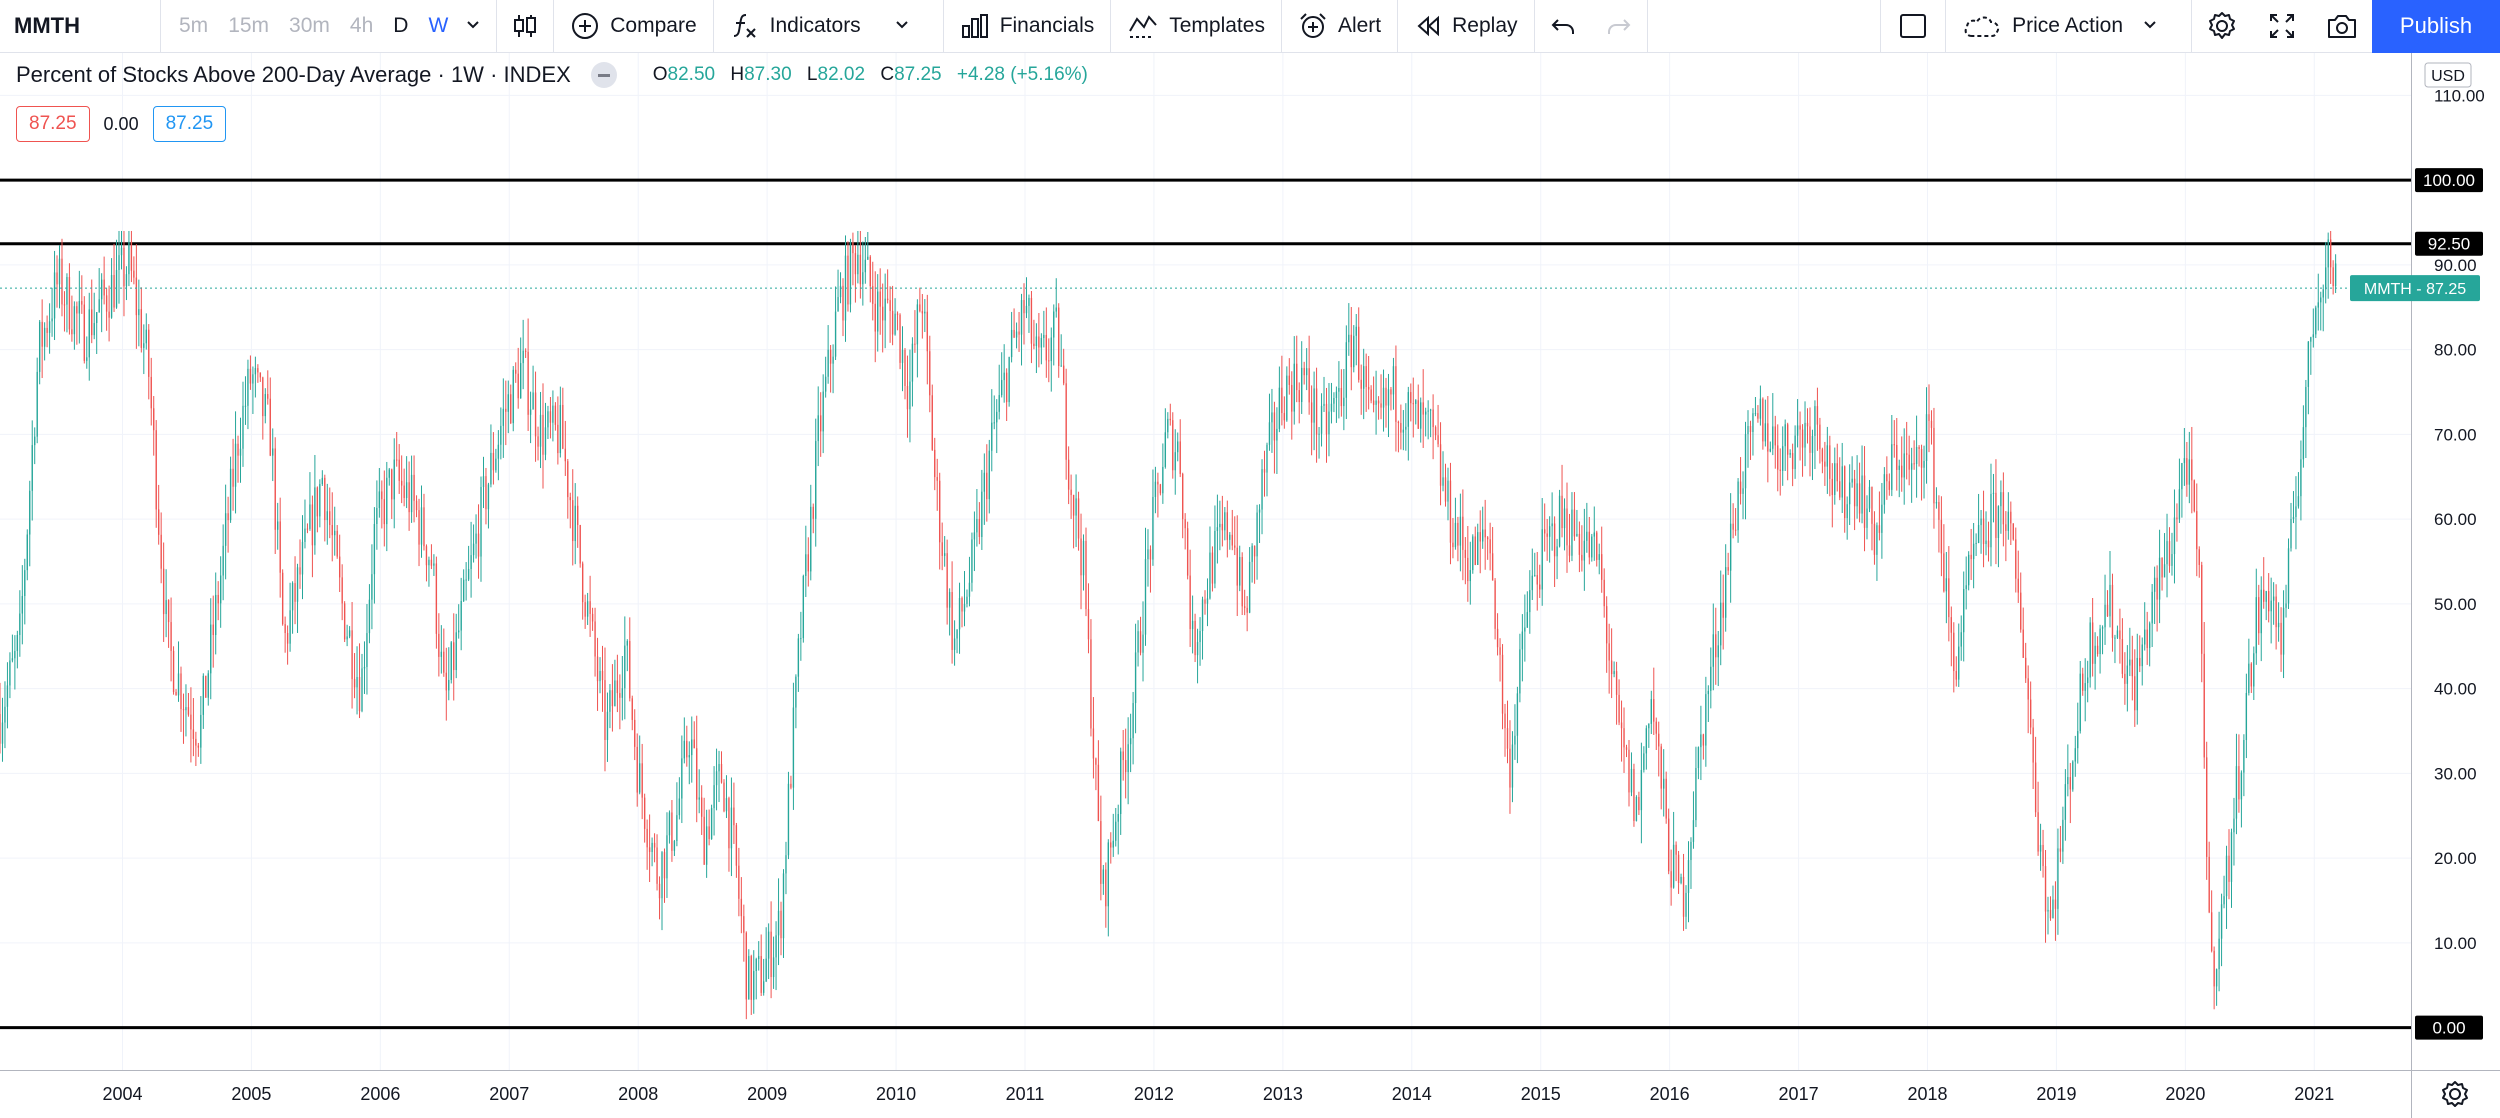 The height and width of the screenshot is (1118, 2500). I want to click on indicators-chevron-down-icon, so click(907, 26).